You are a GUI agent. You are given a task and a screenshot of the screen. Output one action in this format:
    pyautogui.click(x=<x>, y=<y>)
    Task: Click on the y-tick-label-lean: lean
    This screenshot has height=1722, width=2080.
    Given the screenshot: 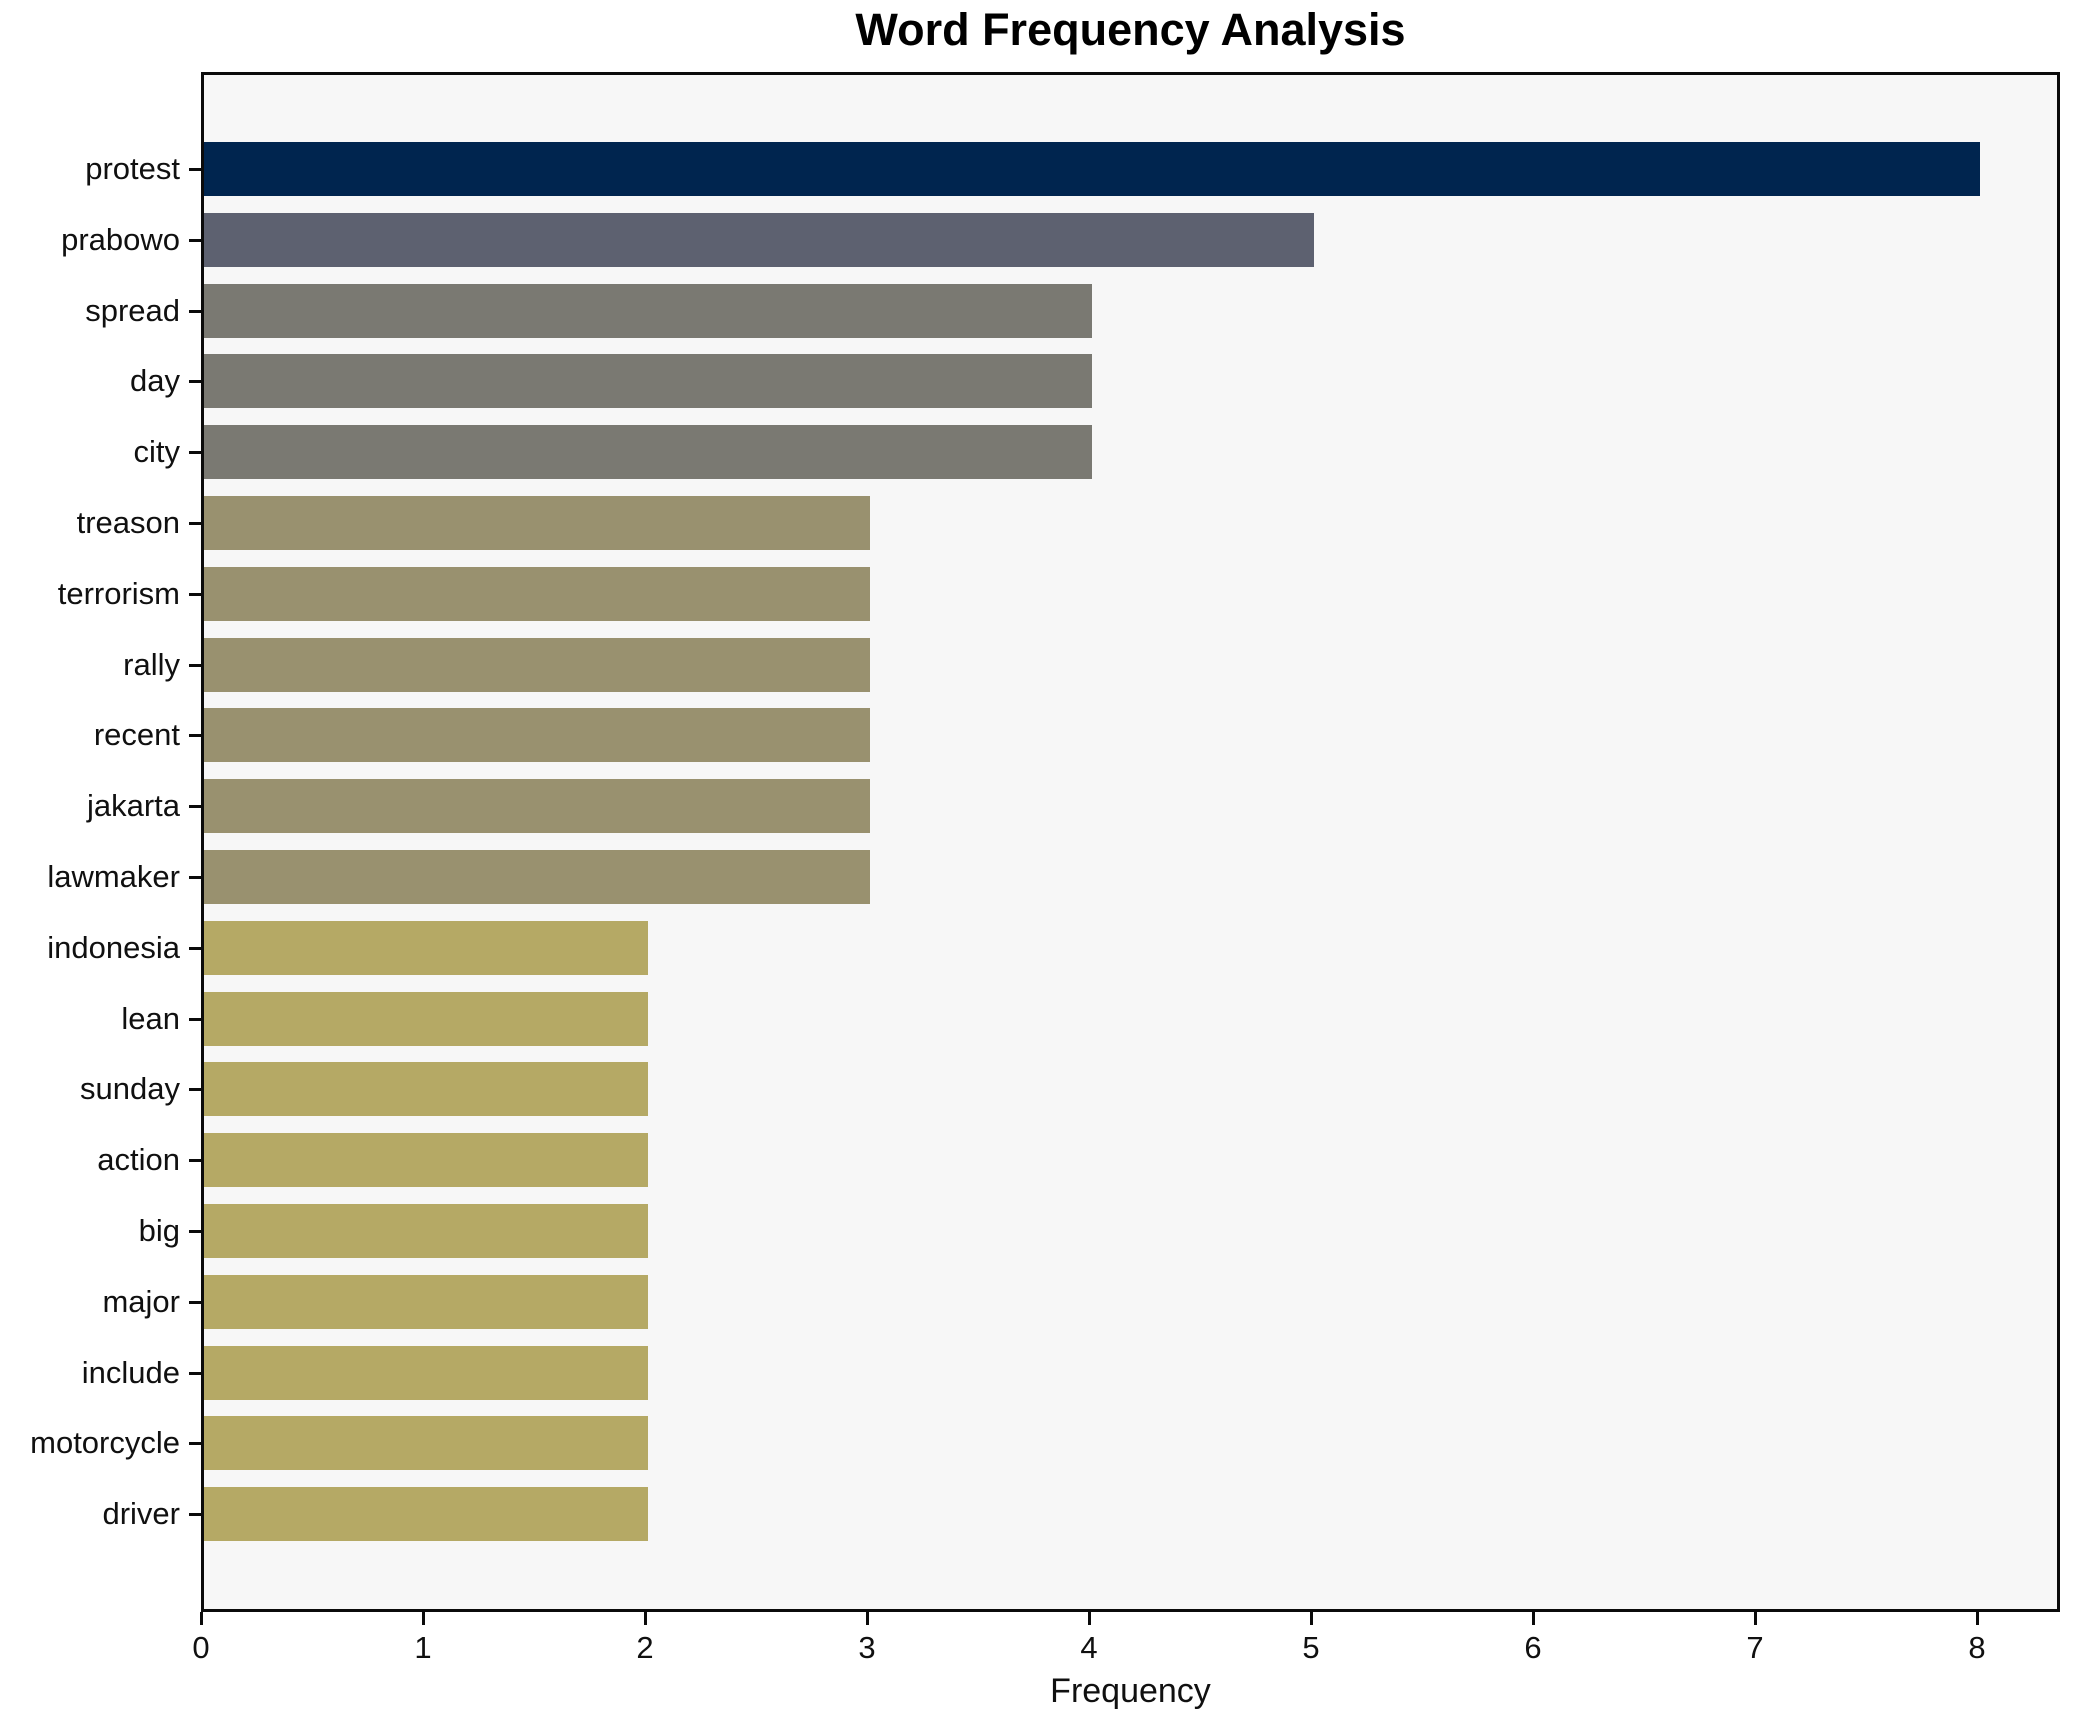 What is the action you would take?
    pyautogui.click(x=150, y=1018)
    